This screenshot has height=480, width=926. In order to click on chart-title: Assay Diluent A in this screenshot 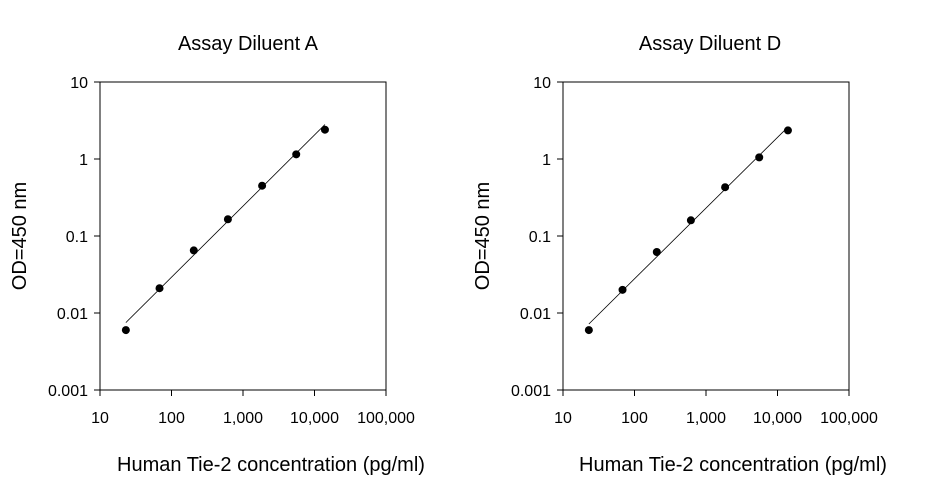, I will do `click(248, 44)`.